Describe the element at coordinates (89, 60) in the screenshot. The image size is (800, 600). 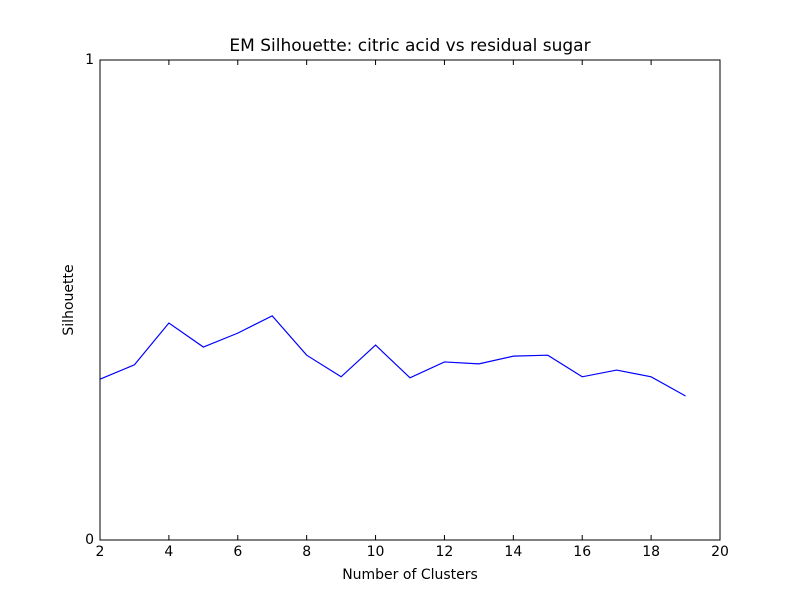
I see `y-tick-label: 1` at that location.